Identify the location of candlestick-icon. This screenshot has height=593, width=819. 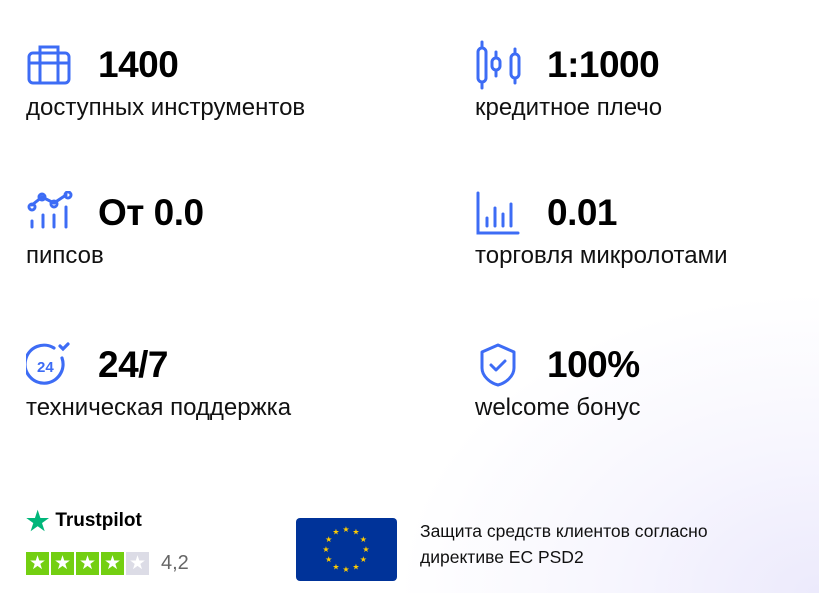
(501, 65).